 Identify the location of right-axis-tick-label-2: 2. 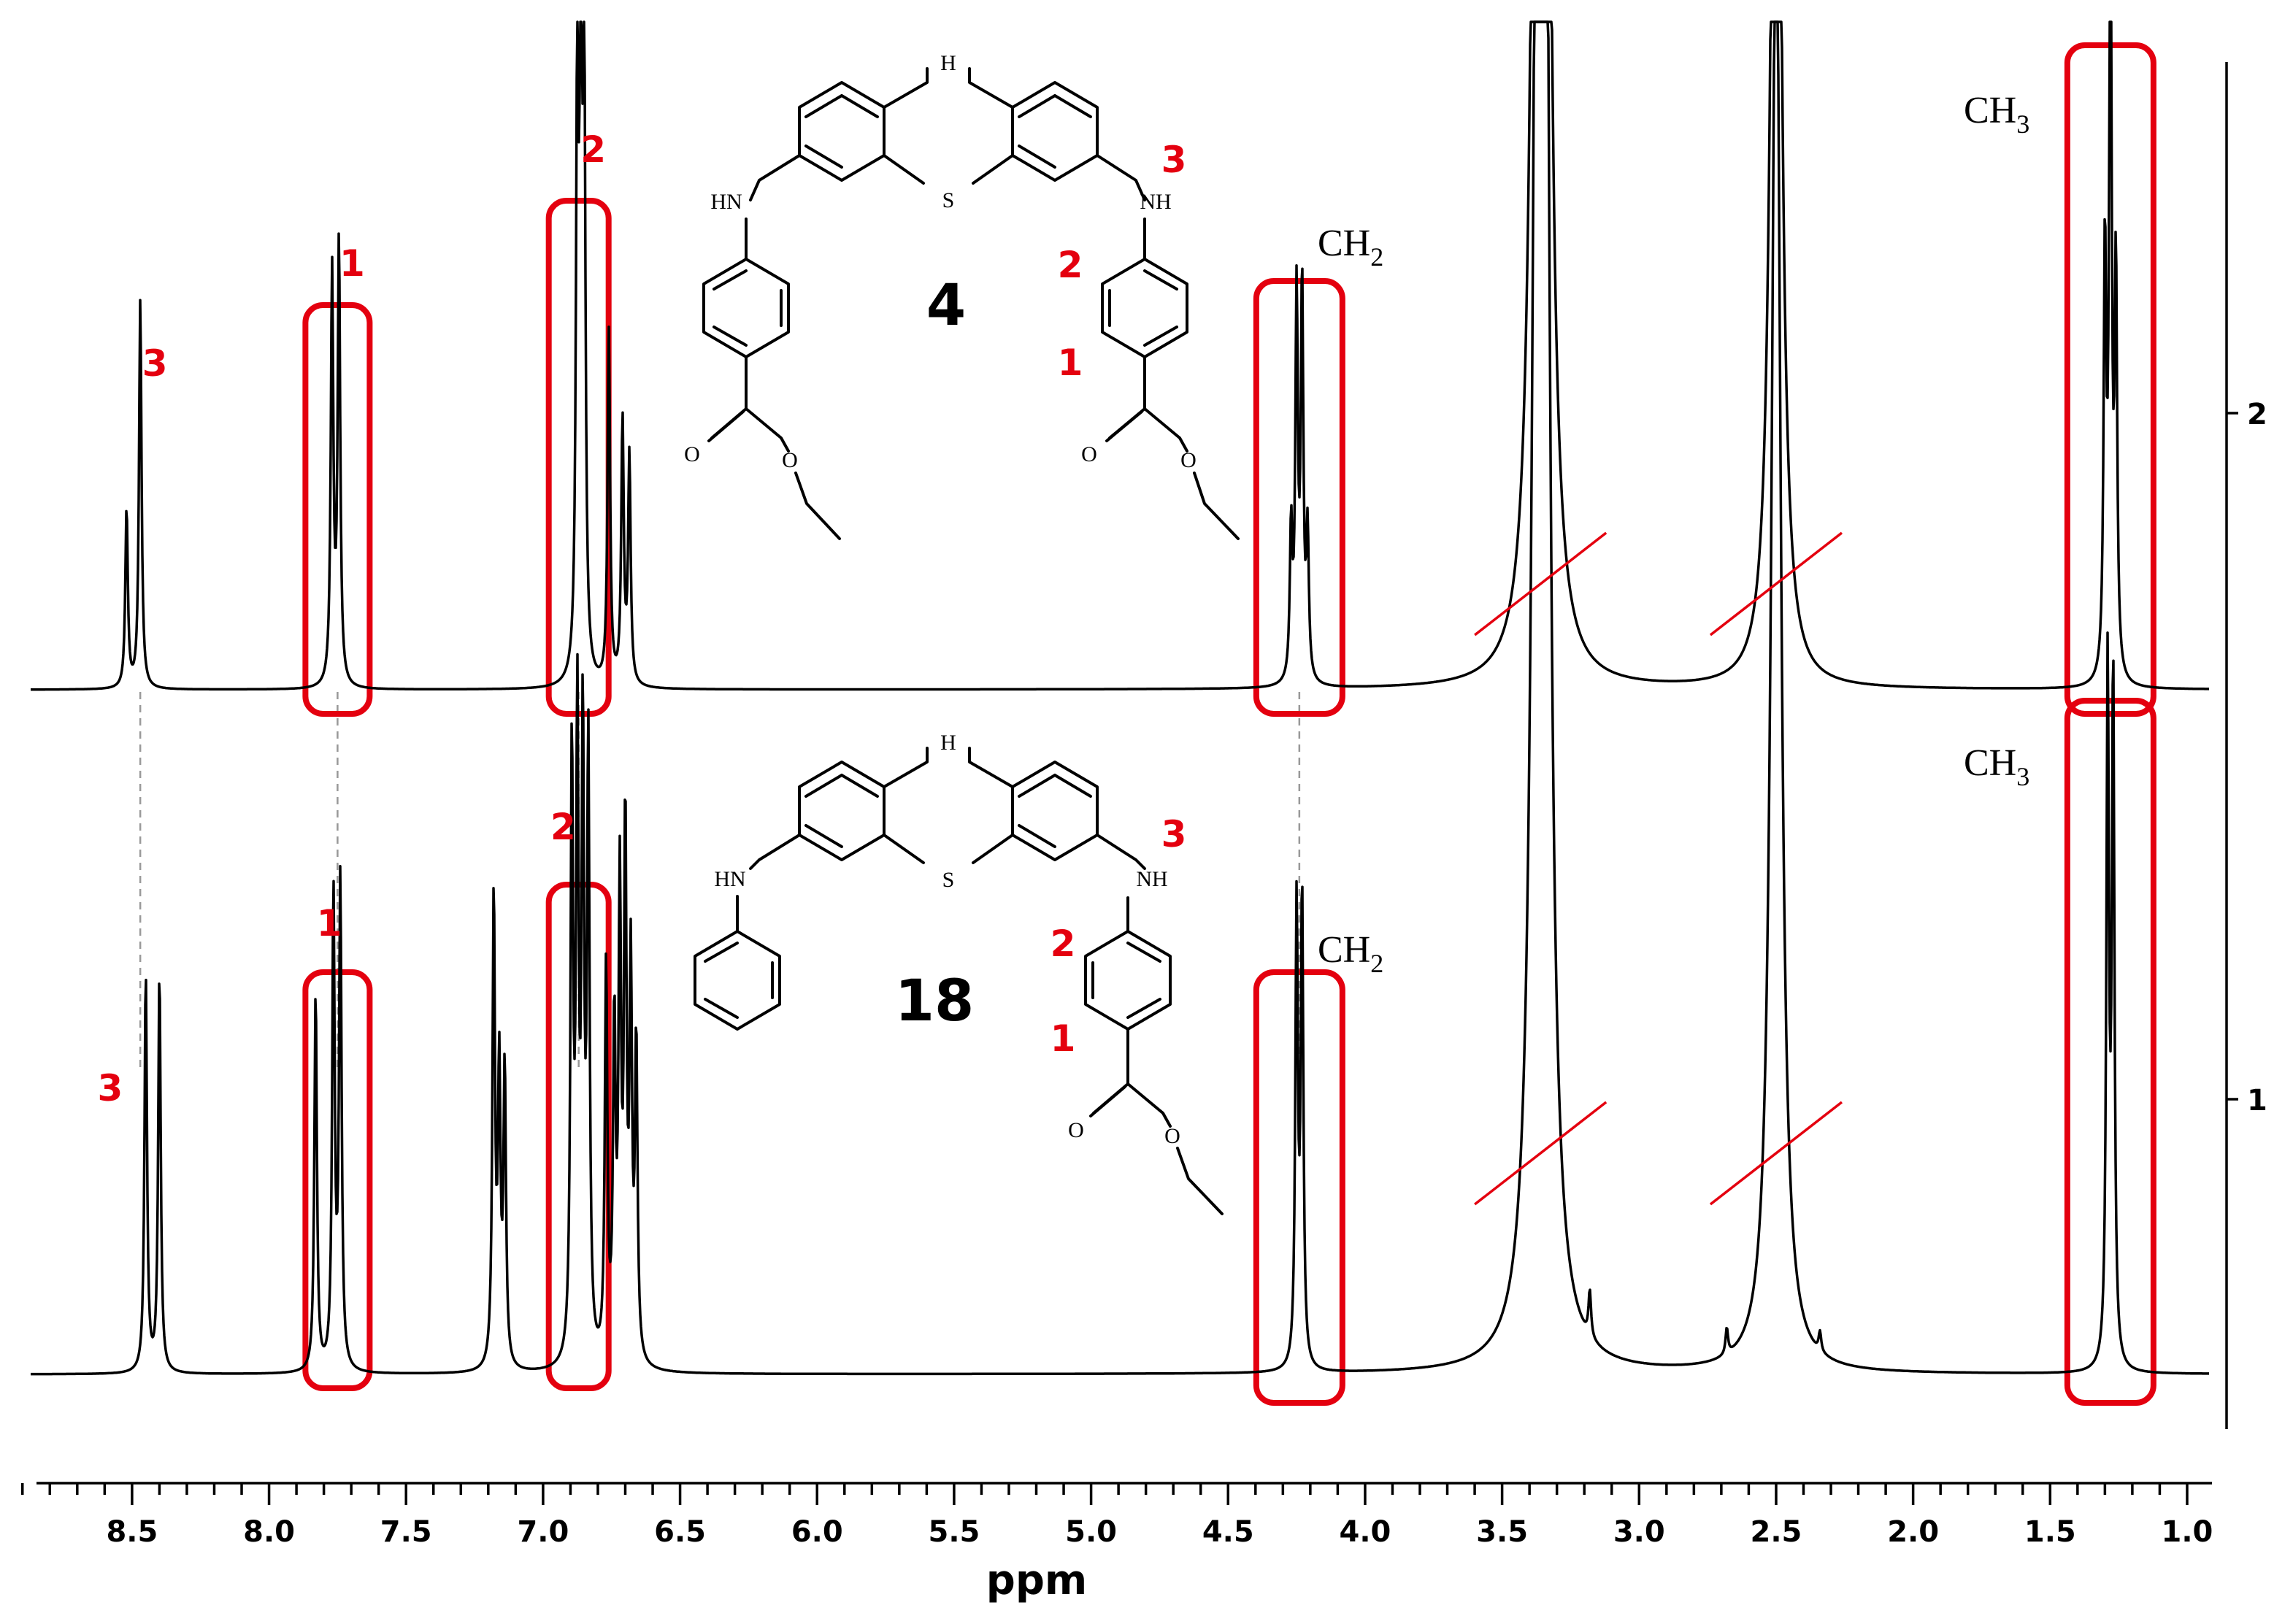
(2257, 414).